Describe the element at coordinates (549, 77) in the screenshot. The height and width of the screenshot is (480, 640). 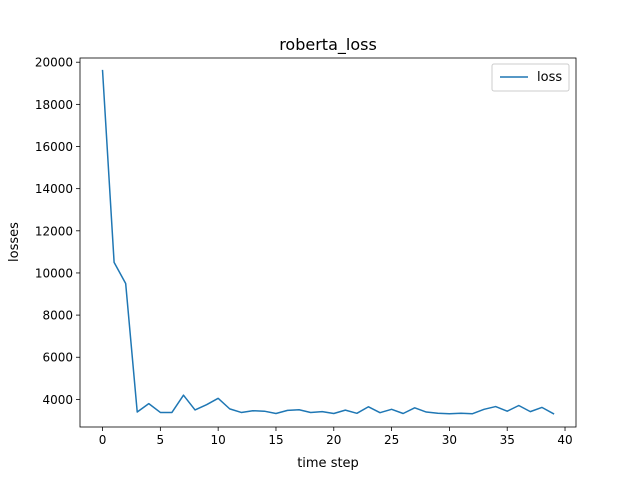
I see `legend-label-loss: loss` at that location.